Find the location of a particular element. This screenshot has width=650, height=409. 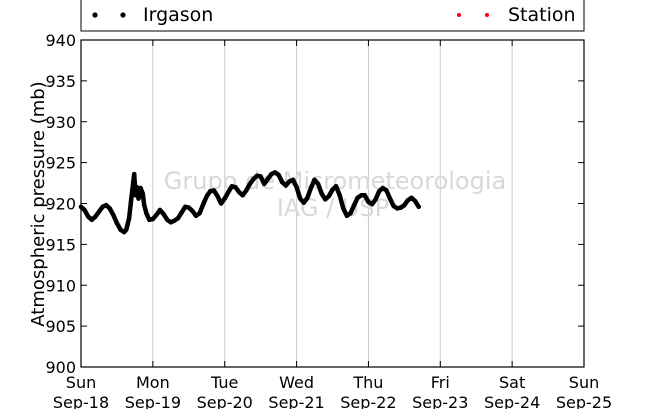

x-tick-date-label: Sep-23 is located at coordinates (440, 401).